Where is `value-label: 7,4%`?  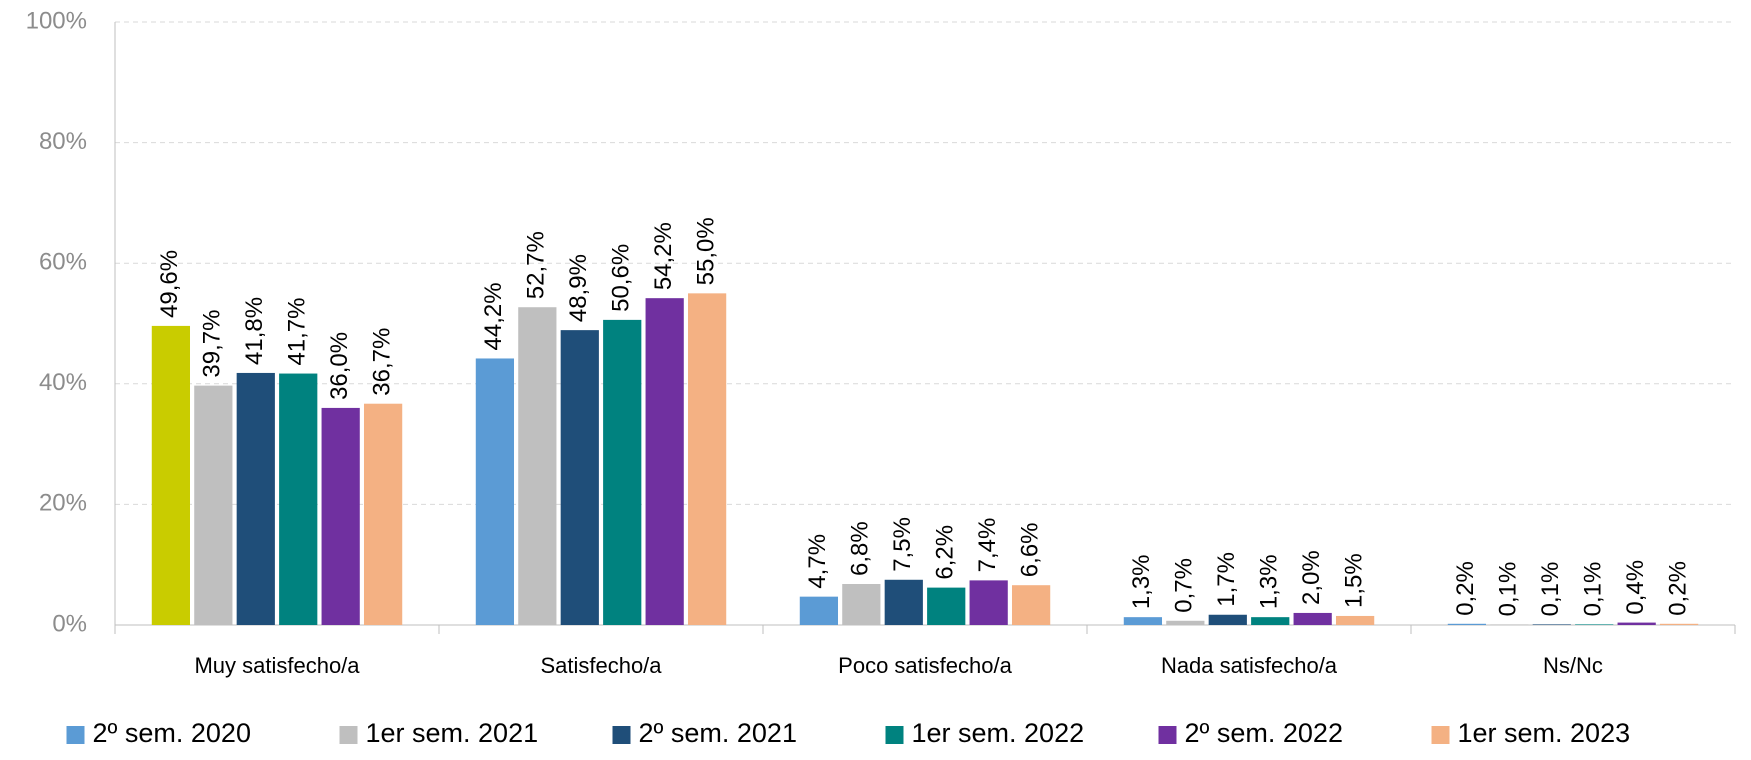
value-label: 7,4% is located at coordinates (987, 545).